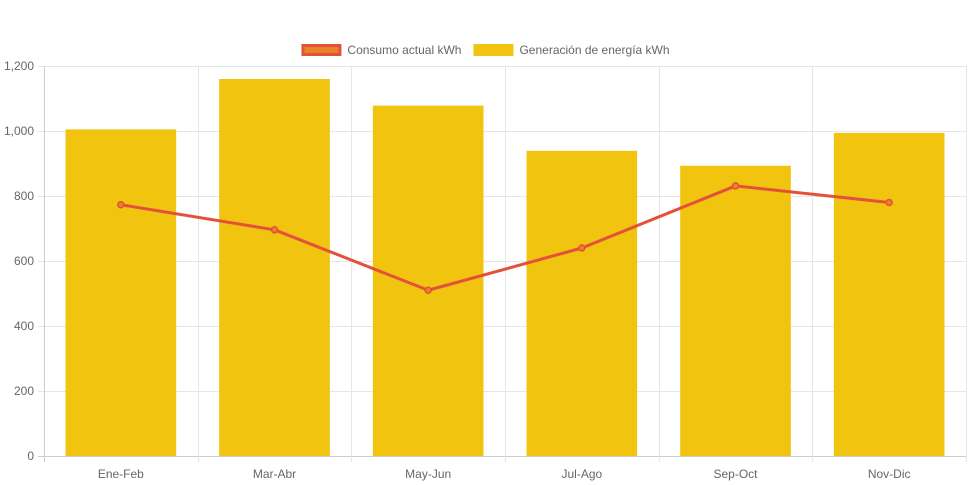 This screenshot has width=971, height=485. I want to click on x-tick-label: Jul-Ago, so click(581, 474).